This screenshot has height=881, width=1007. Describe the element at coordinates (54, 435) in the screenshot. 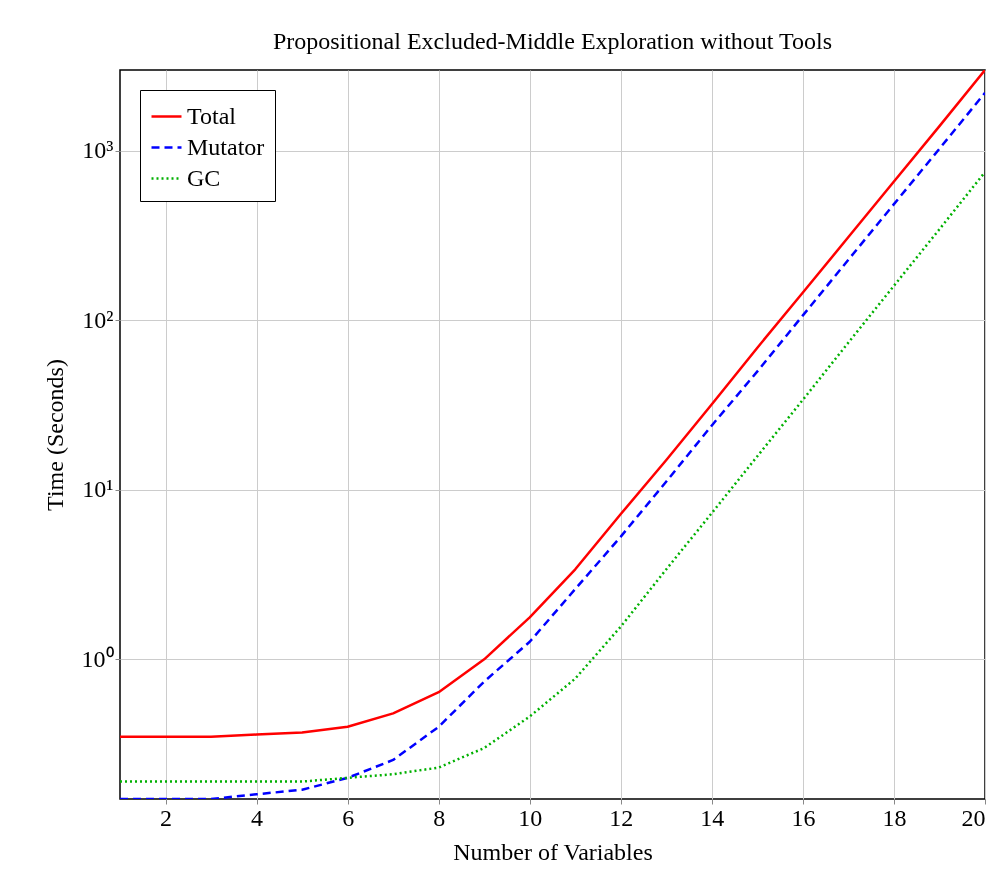

I see `y-axis-title: Time (Seconds)` at that location.